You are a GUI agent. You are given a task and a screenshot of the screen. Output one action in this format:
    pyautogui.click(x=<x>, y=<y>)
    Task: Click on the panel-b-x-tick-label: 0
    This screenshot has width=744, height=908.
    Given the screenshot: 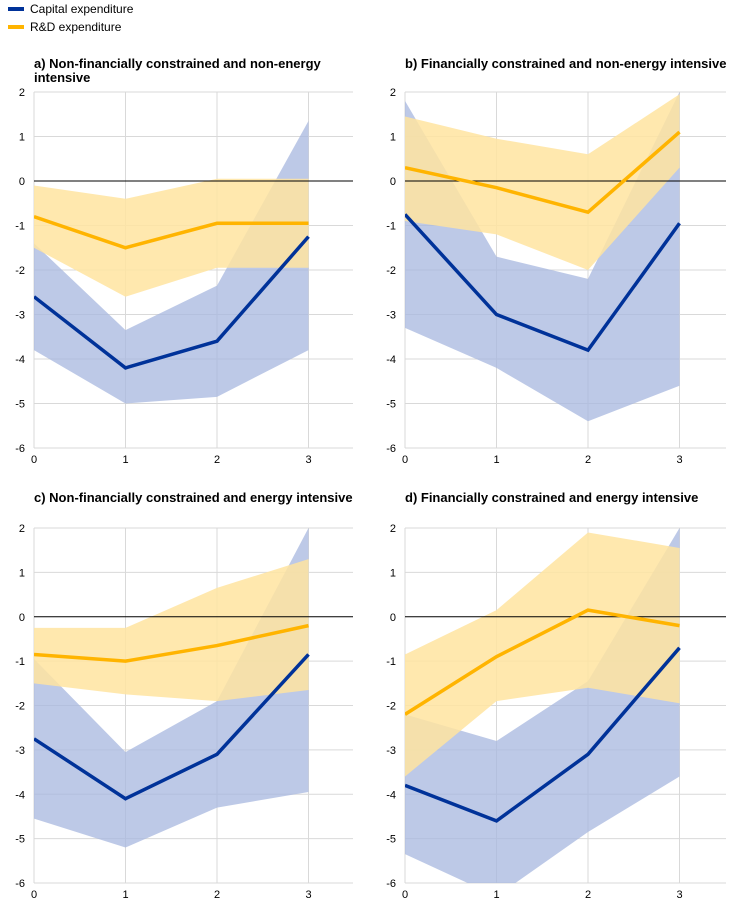 What is the action you would take?
    pyautogui.click(x=405, y=460)
    